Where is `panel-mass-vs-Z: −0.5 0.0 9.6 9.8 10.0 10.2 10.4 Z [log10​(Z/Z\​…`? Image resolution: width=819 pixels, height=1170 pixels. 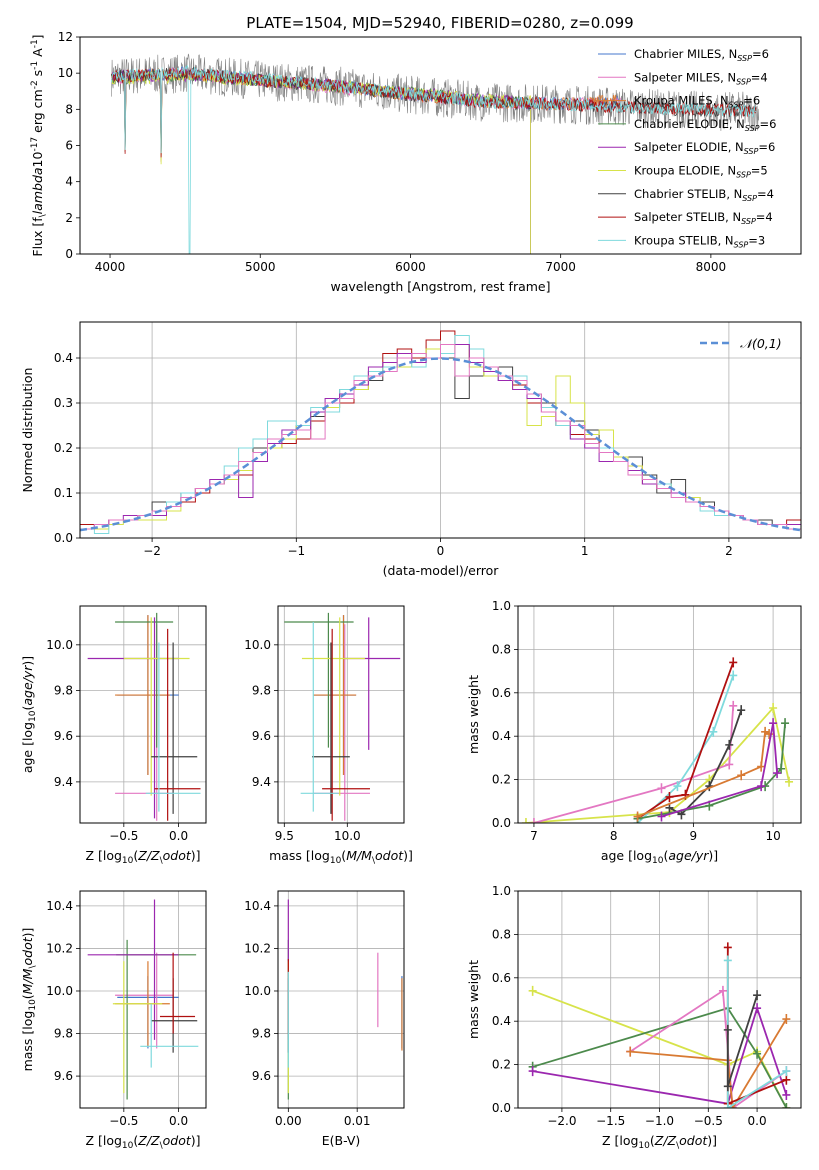
panel-mass-vs-Z: −0.5 0.0 9.6 9.8 10.0 10.2 10.4 Z [log10​(Z/Z\​… is located at coordinates (113, 1020).